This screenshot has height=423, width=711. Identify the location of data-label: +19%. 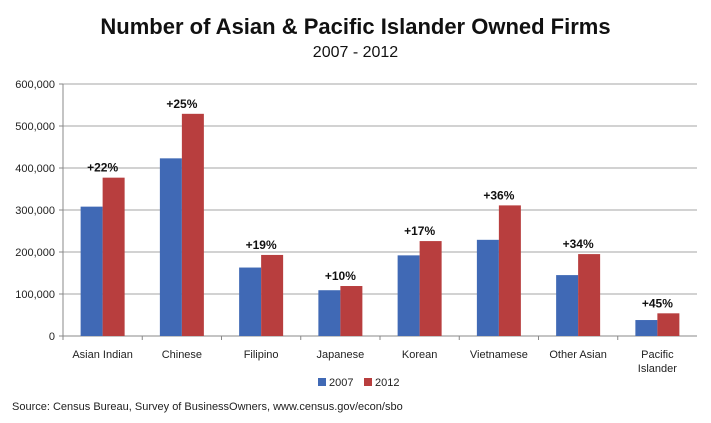
(261, 245).